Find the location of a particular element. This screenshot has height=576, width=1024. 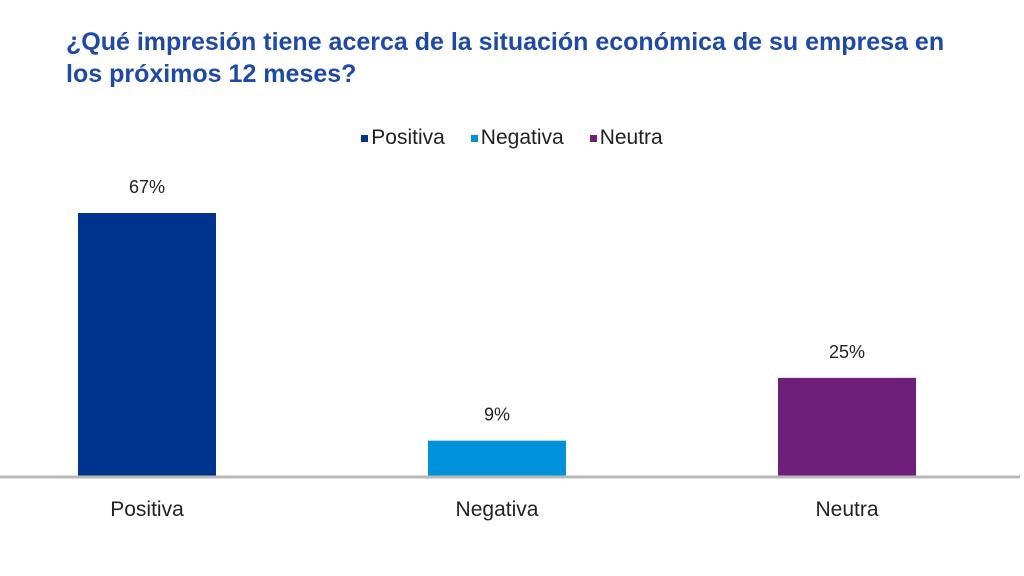

legend-item-positiva: Positiva is located at coordinates (403, 138).